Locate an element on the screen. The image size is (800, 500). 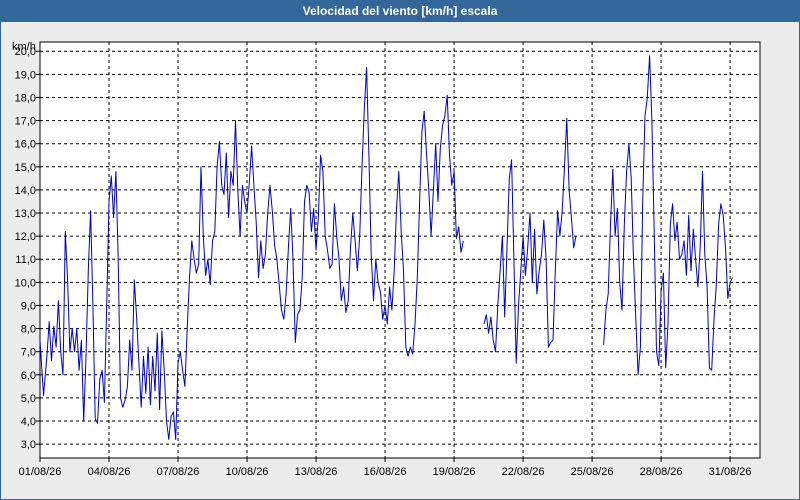
y-axis-unit: km/h is located at coordinates (24, 47).